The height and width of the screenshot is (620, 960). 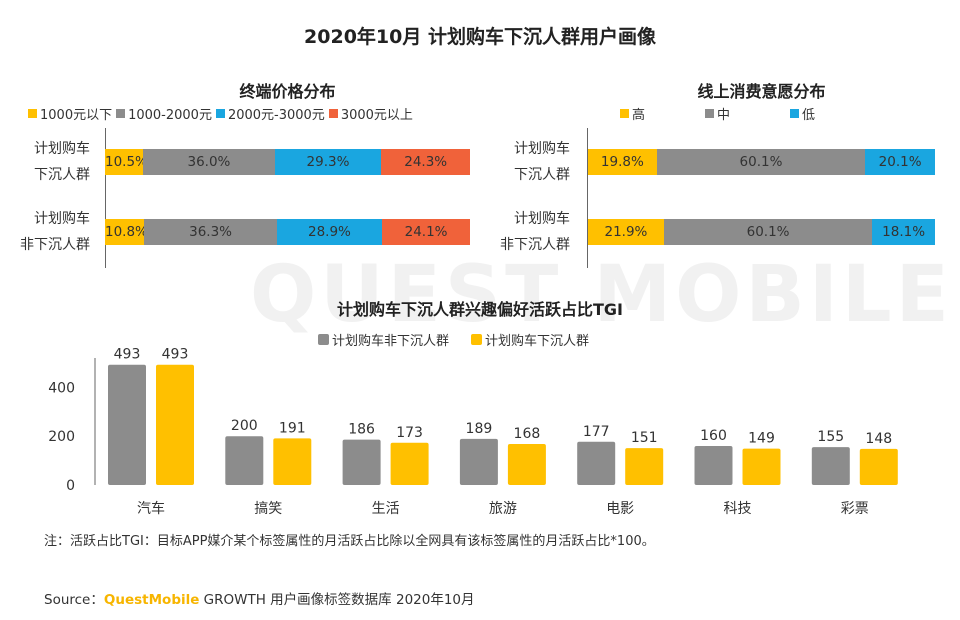 I want to click on legend-item: 1000-2000元, so click(x=164, y=113).